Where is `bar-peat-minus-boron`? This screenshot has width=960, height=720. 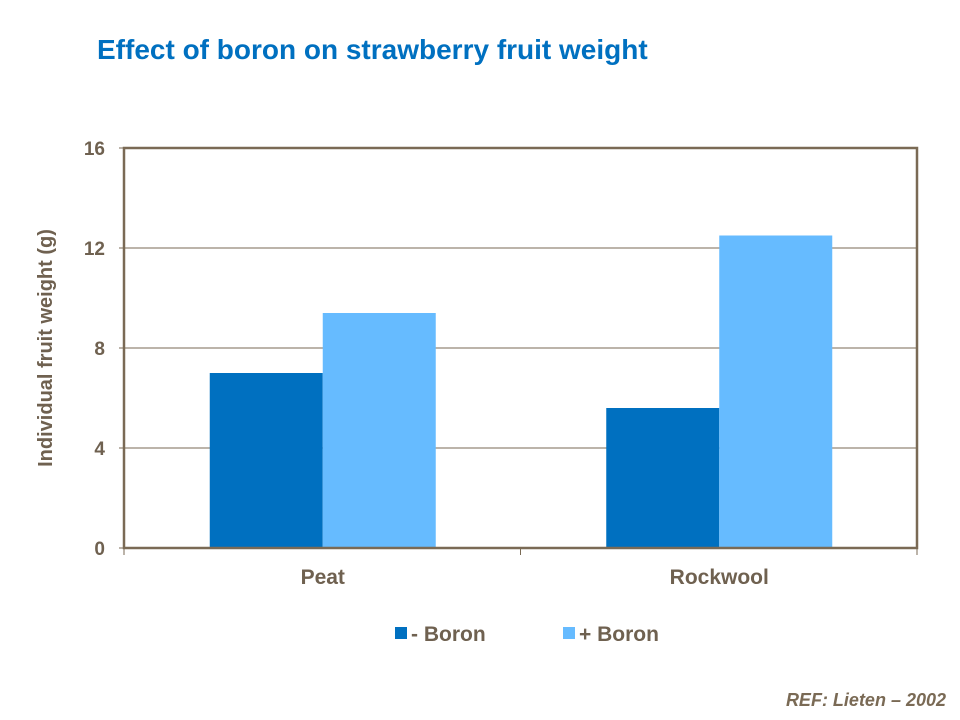
bar-peat-minus-boron is located at coordinates (266, 460).